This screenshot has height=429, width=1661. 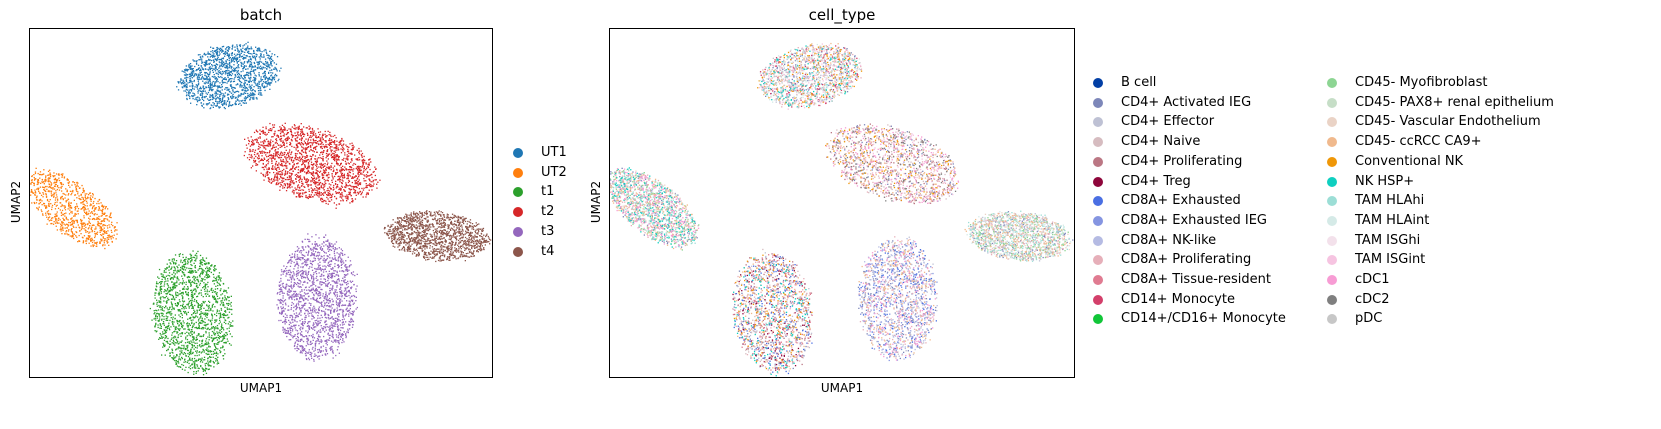 What do you see at coordinates (1390, 201) in the screenshot?
I see `celltype-legend-label: TAM HLAhi` at bounding box center [1390, 201].